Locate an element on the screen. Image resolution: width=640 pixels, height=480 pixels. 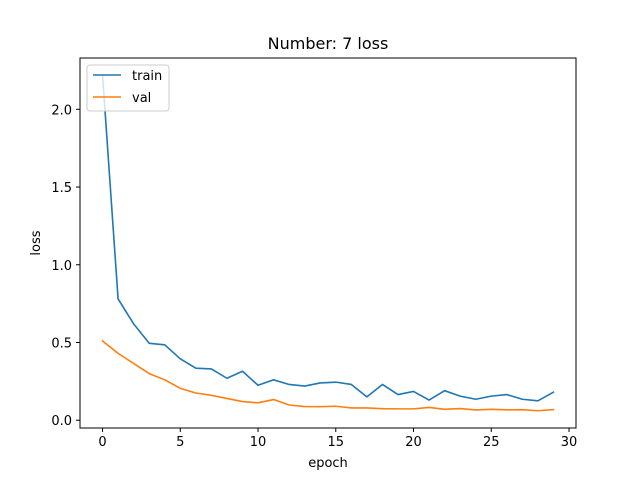
chart-title: Number: 7 loss is located at coordinates (328, 43).